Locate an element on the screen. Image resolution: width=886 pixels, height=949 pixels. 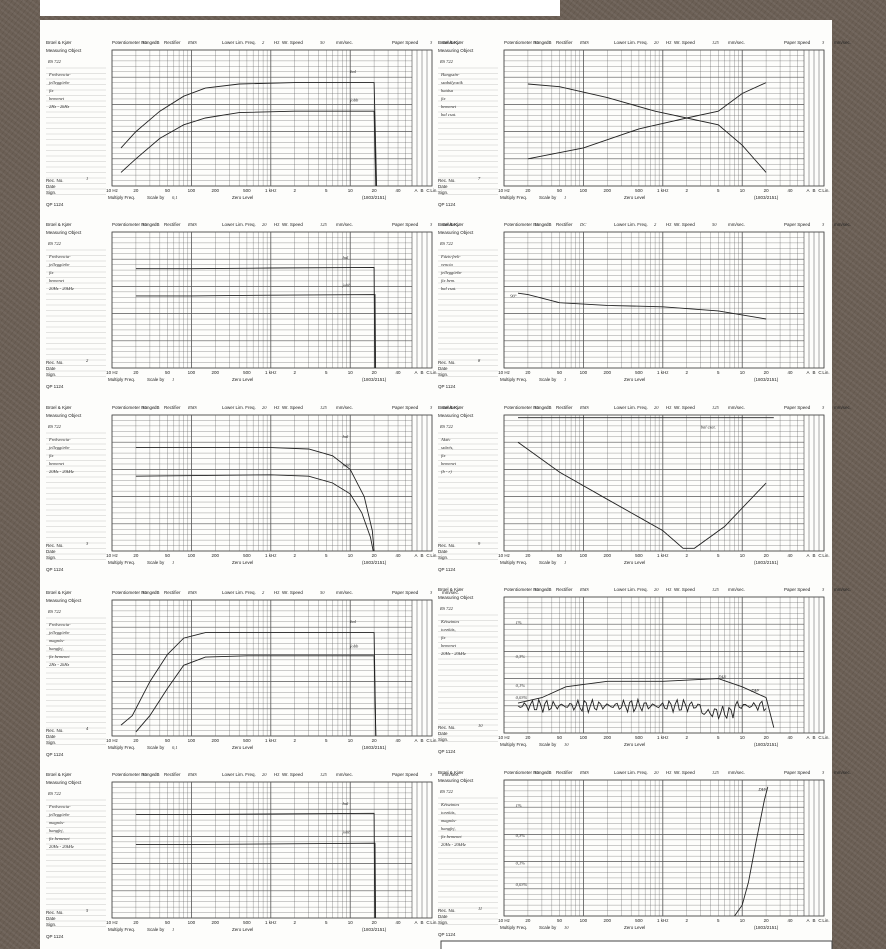
header-label: dB is located at coordinates (157, 42).